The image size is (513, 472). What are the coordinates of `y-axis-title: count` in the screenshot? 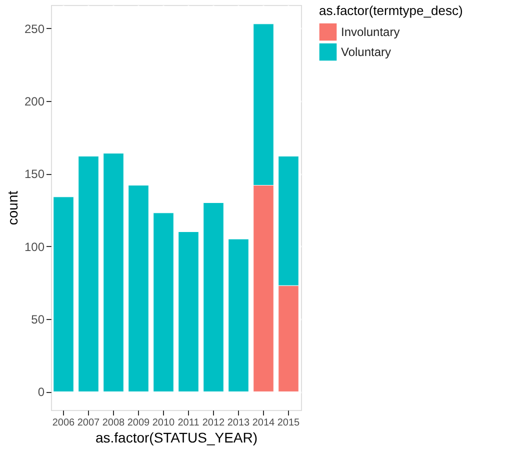 It's located at (12, 208).